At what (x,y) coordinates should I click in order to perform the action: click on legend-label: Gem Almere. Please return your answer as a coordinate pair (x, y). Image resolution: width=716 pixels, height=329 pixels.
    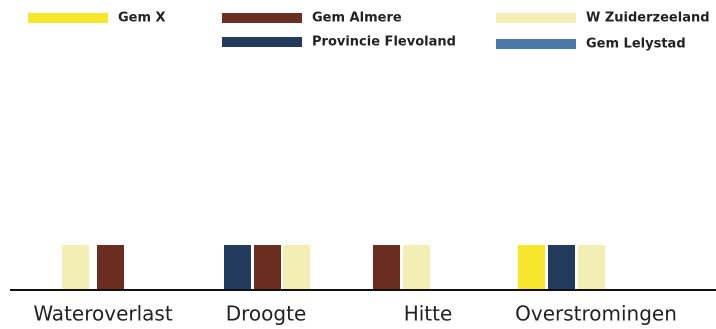
    Looking at the image, I should click on (357, 18).